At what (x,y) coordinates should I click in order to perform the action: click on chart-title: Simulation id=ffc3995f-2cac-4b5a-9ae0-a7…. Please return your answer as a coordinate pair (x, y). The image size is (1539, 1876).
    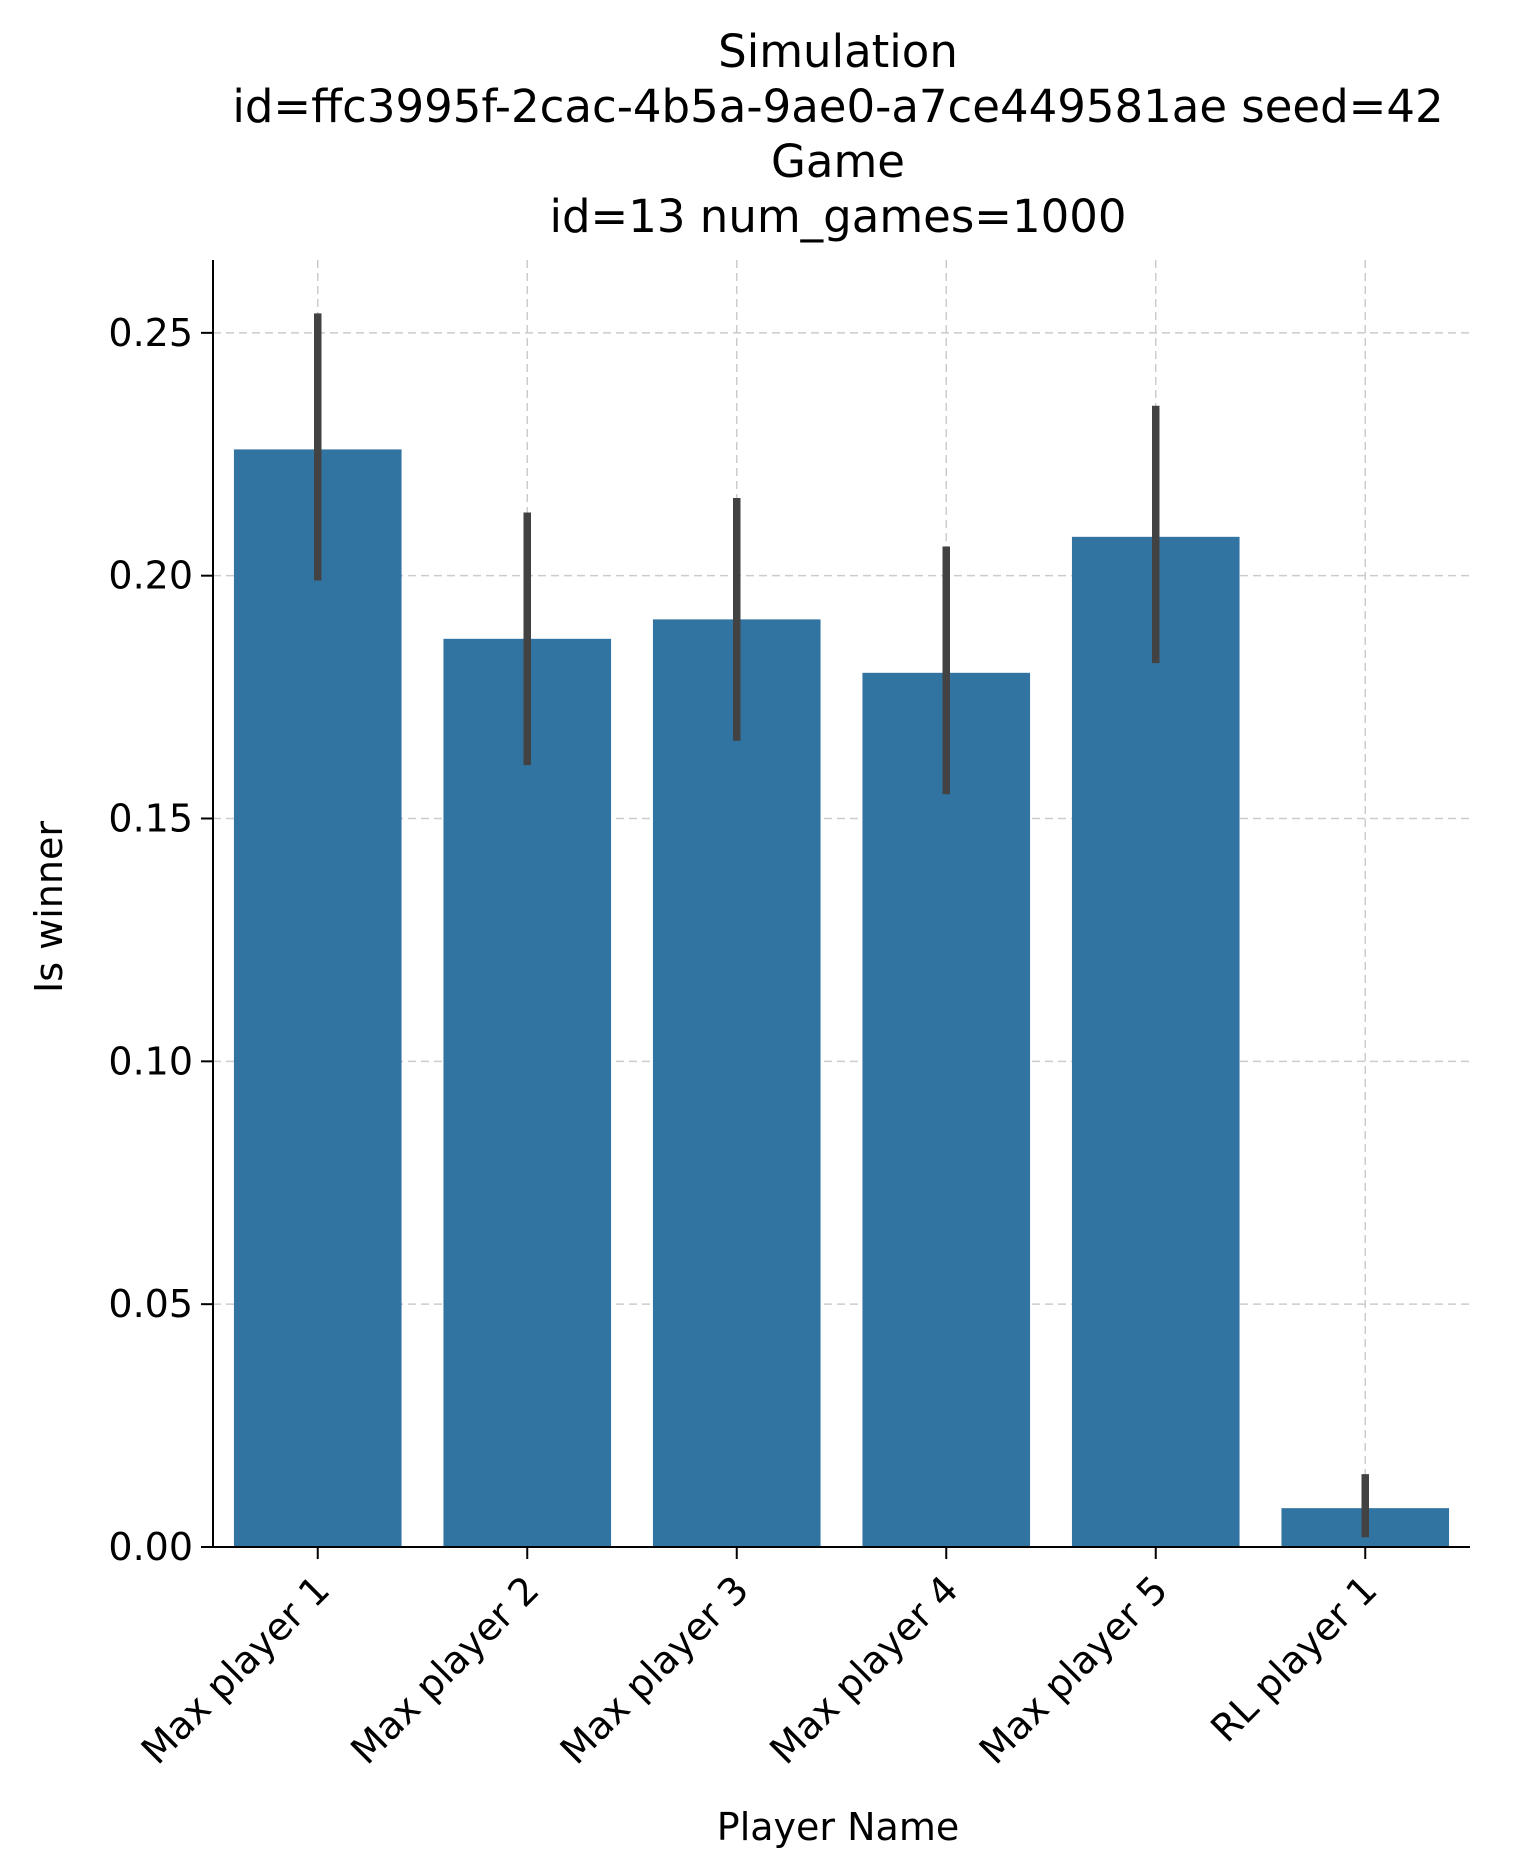
    Looking at the image, I should click on (837, 134).